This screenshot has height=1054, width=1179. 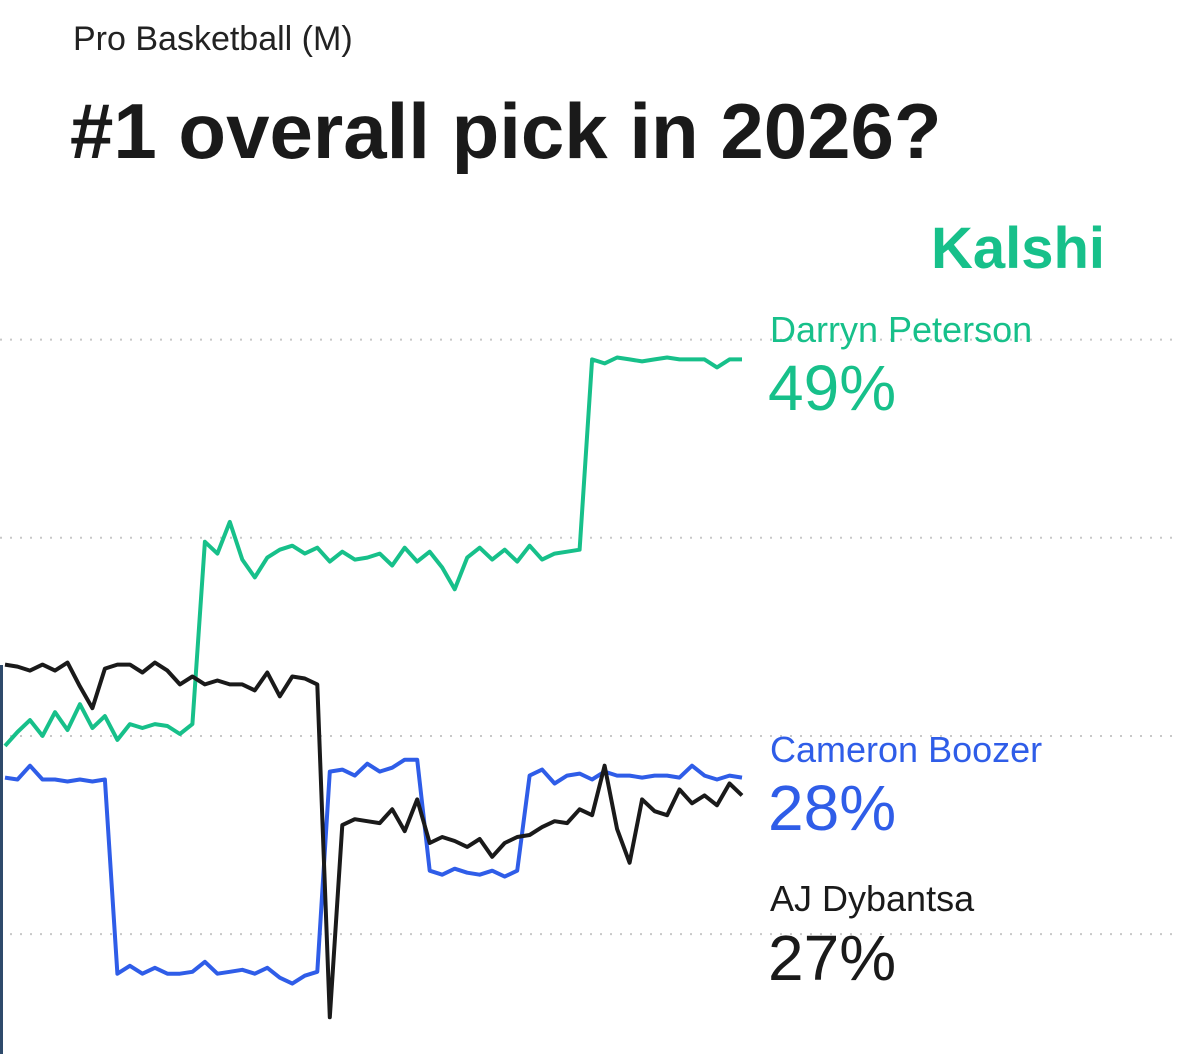 What do you see at coordinates (1018, 248) in the screenshot?
I see `brand: Kalshi` at bounding box center [1018, 248].